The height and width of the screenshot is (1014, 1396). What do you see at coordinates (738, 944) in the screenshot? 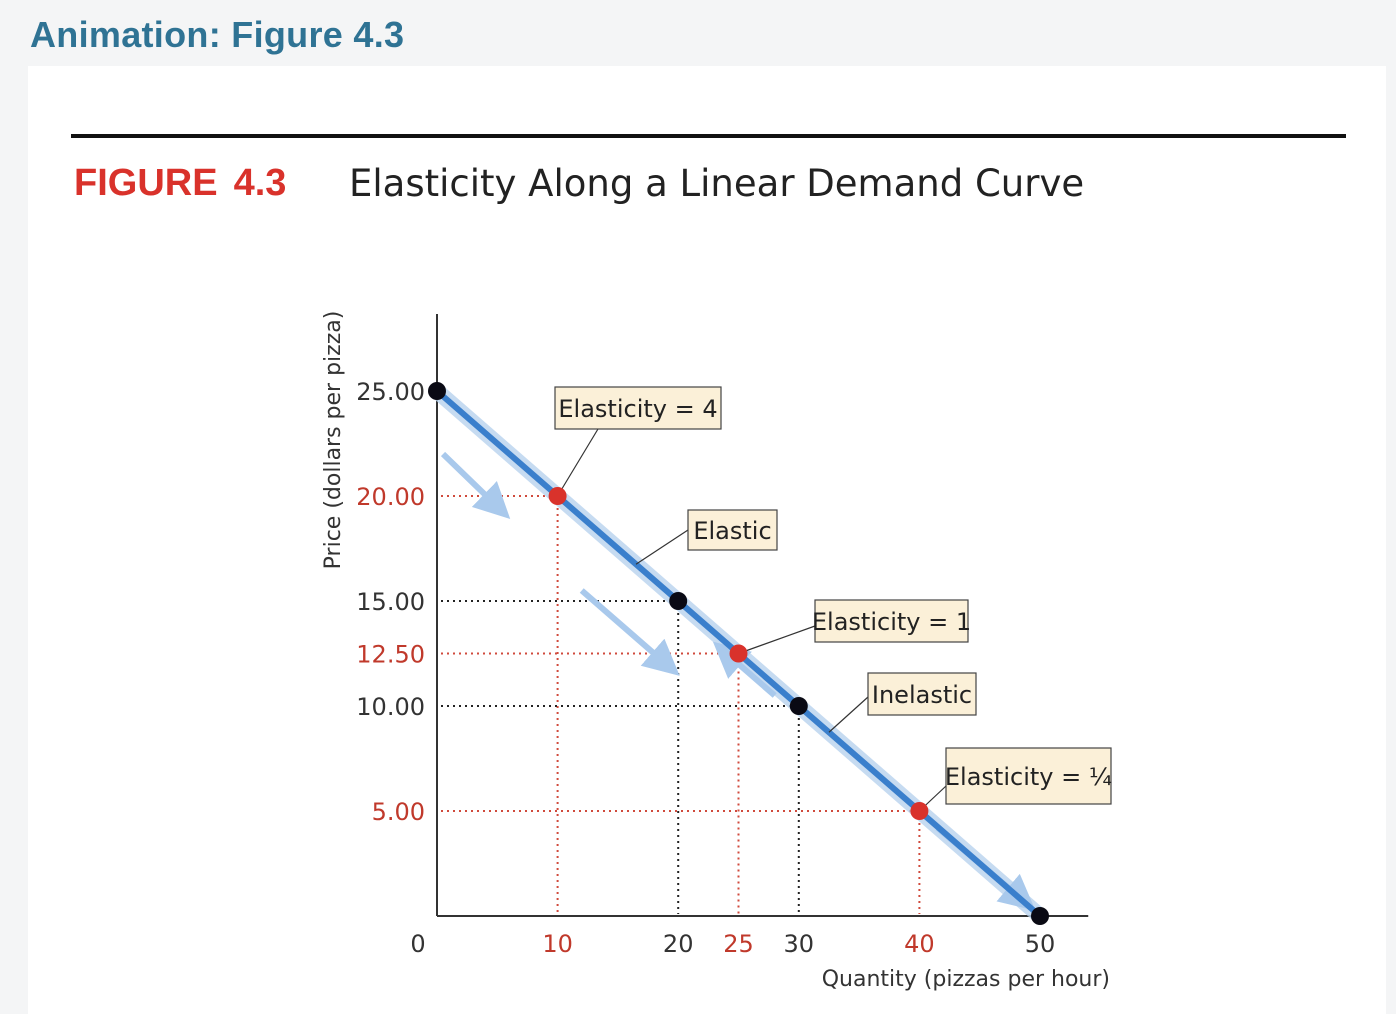
I see `x-tick-label-3: 25` at bounding box center [738, 944].